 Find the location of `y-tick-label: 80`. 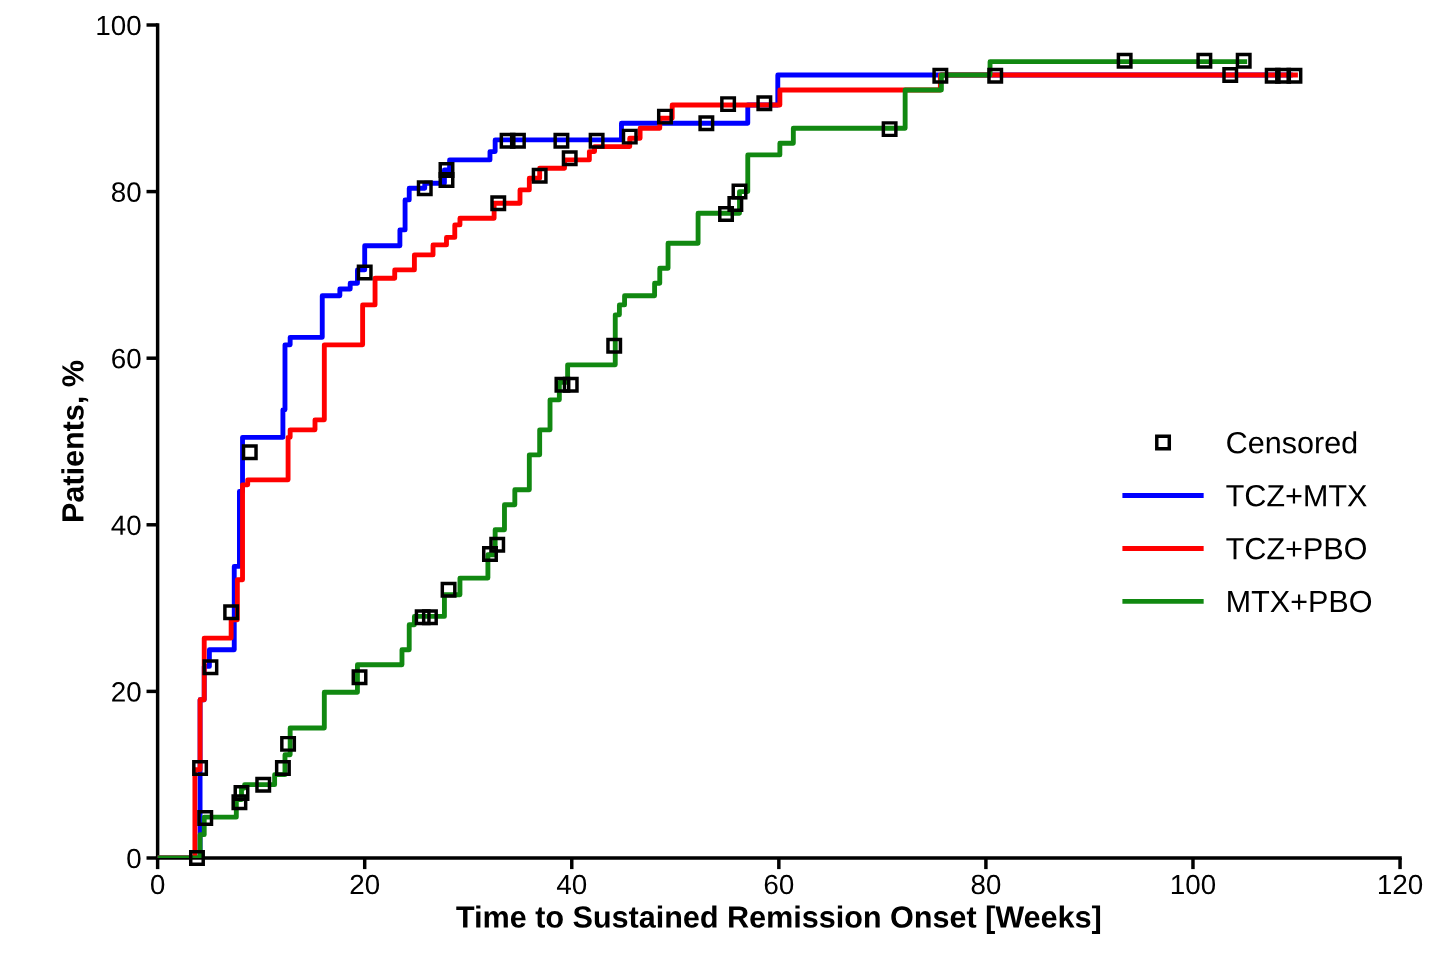

y-tick-label: 80 is located at coordinates (126, 192).